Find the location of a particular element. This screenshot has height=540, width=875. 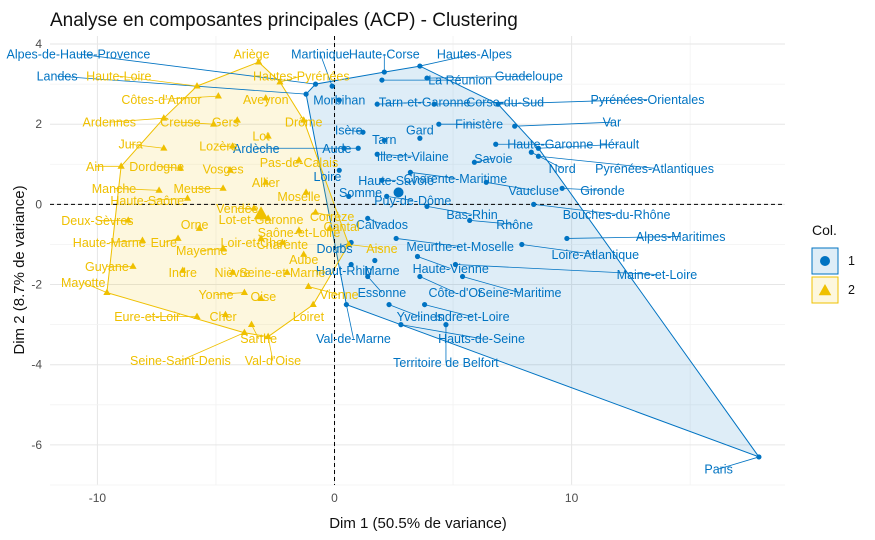

point-haute-marne is located at coordinates (142, 239).